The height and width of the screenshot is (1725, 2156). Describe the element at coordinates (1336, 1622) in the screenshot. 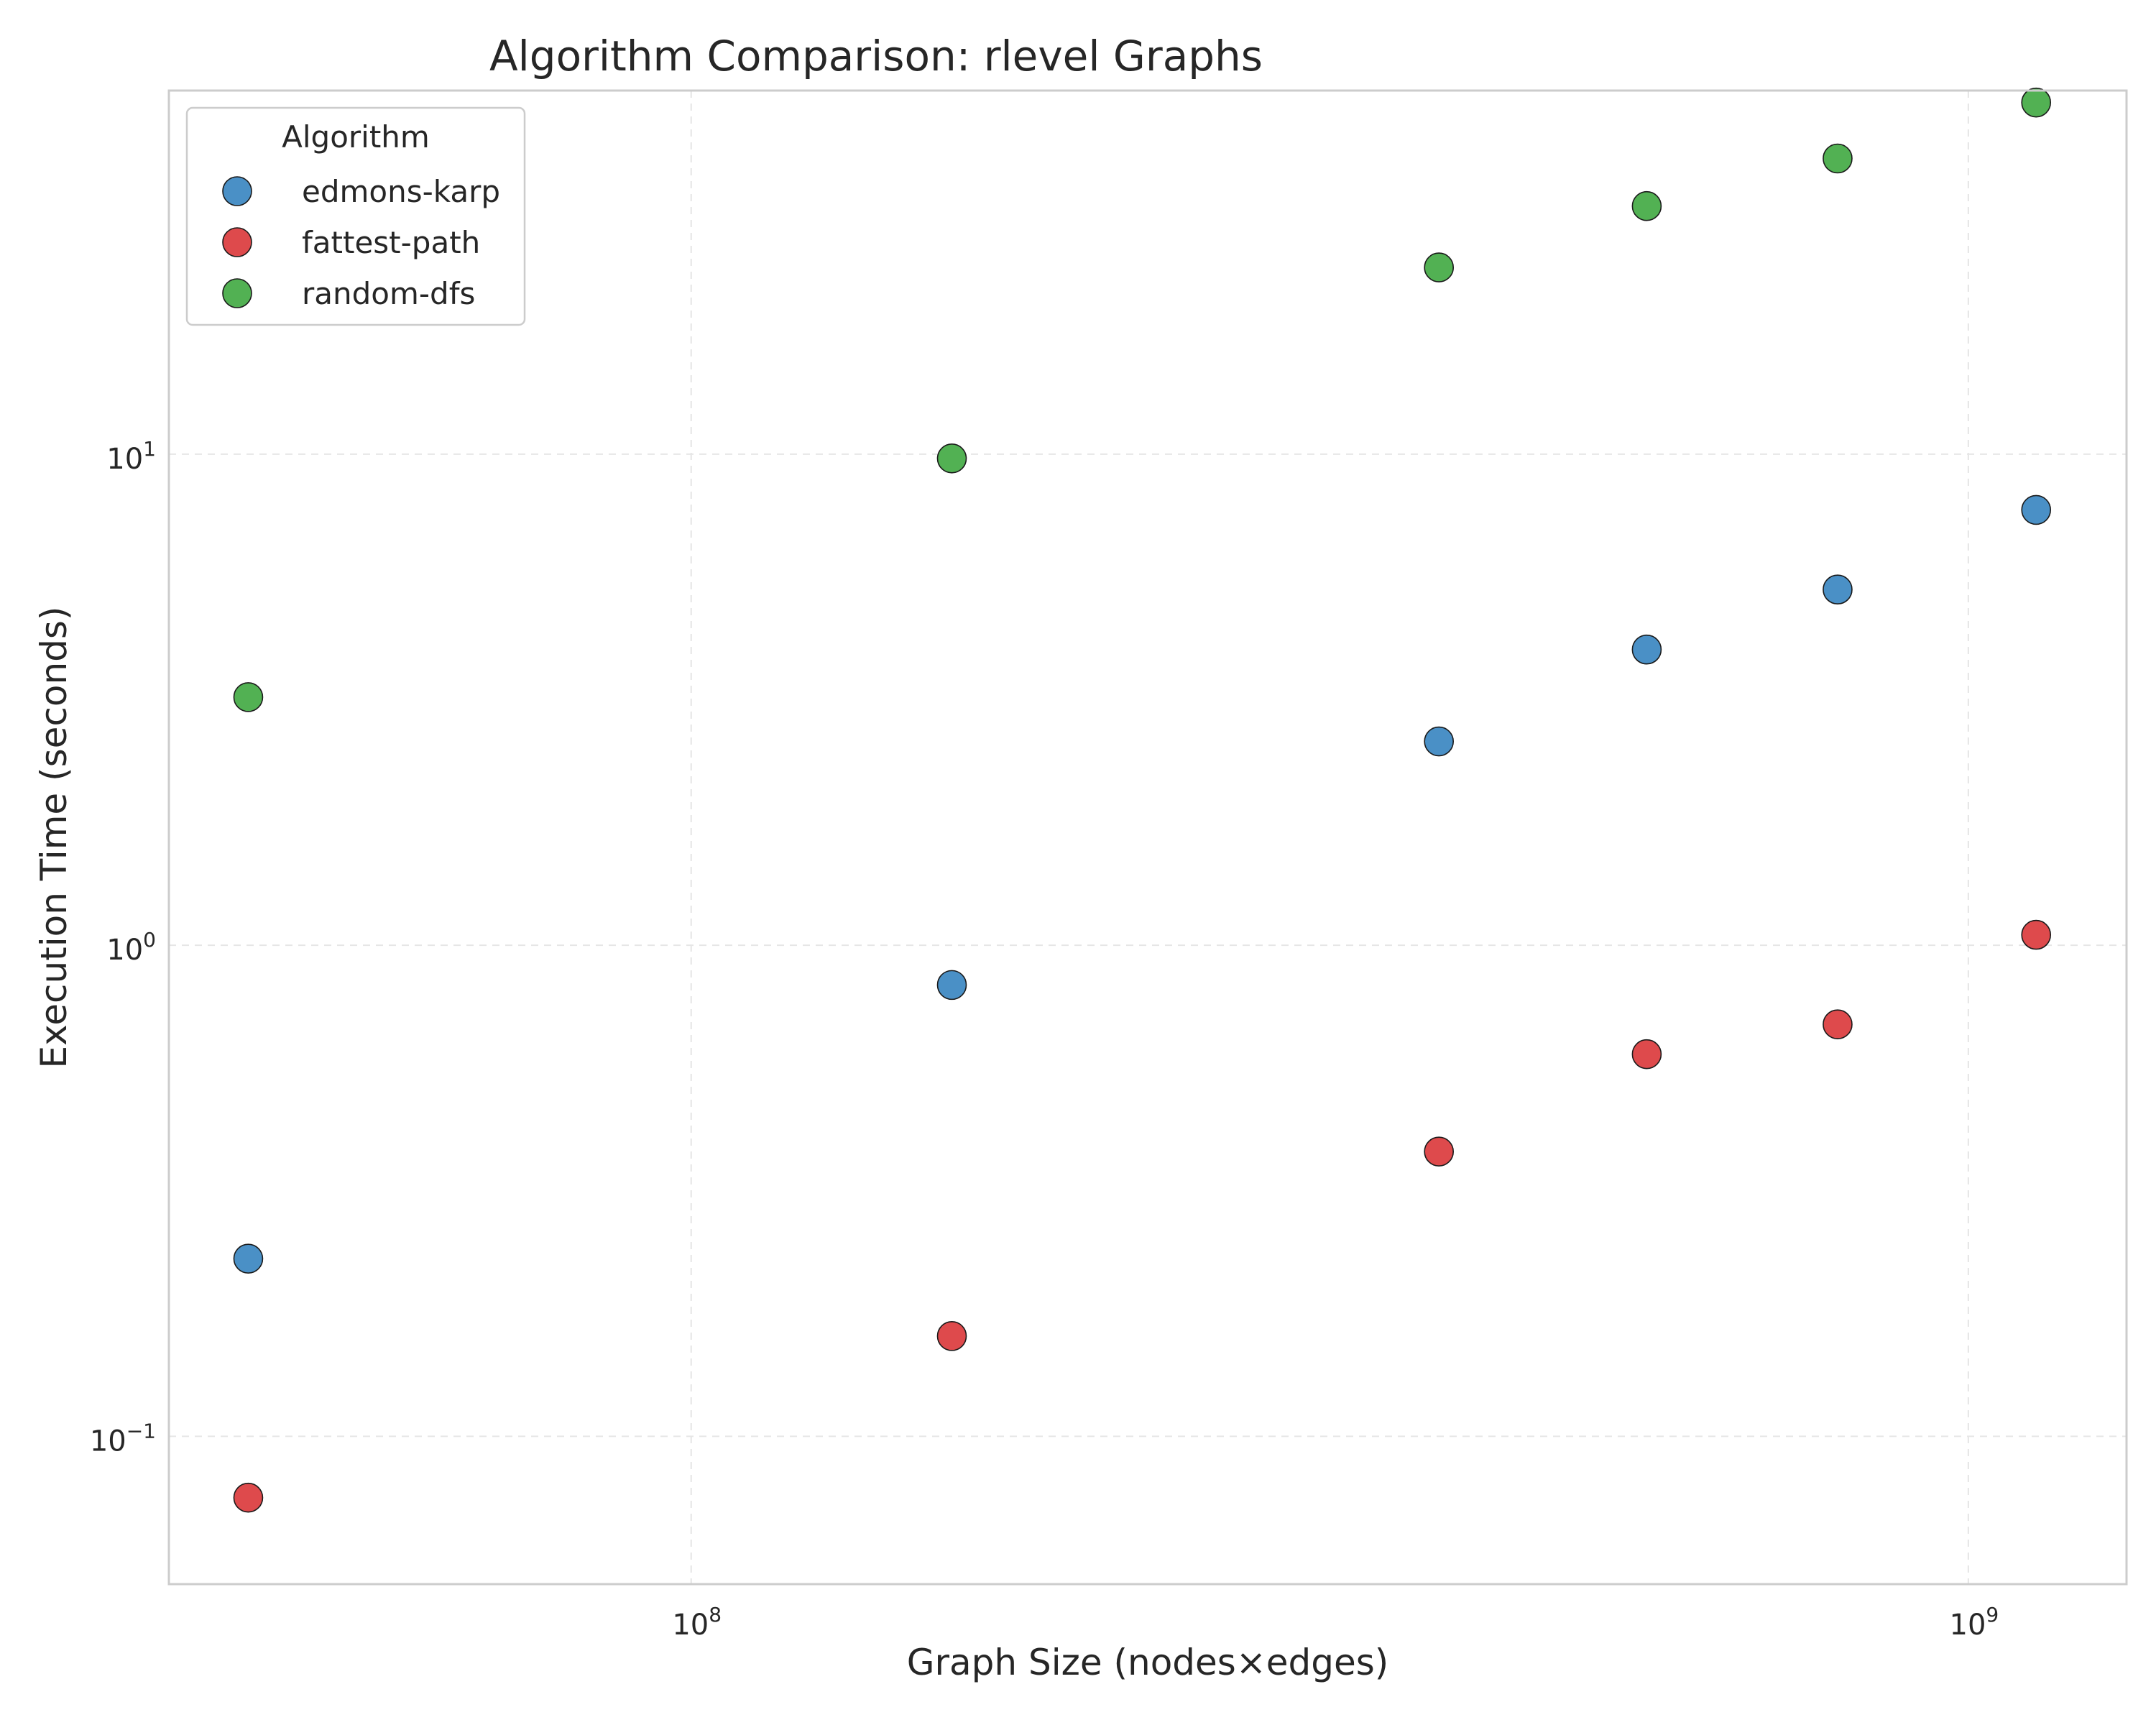

I see `x-axis-ticks: 10⁸ 10⁹` at that location.